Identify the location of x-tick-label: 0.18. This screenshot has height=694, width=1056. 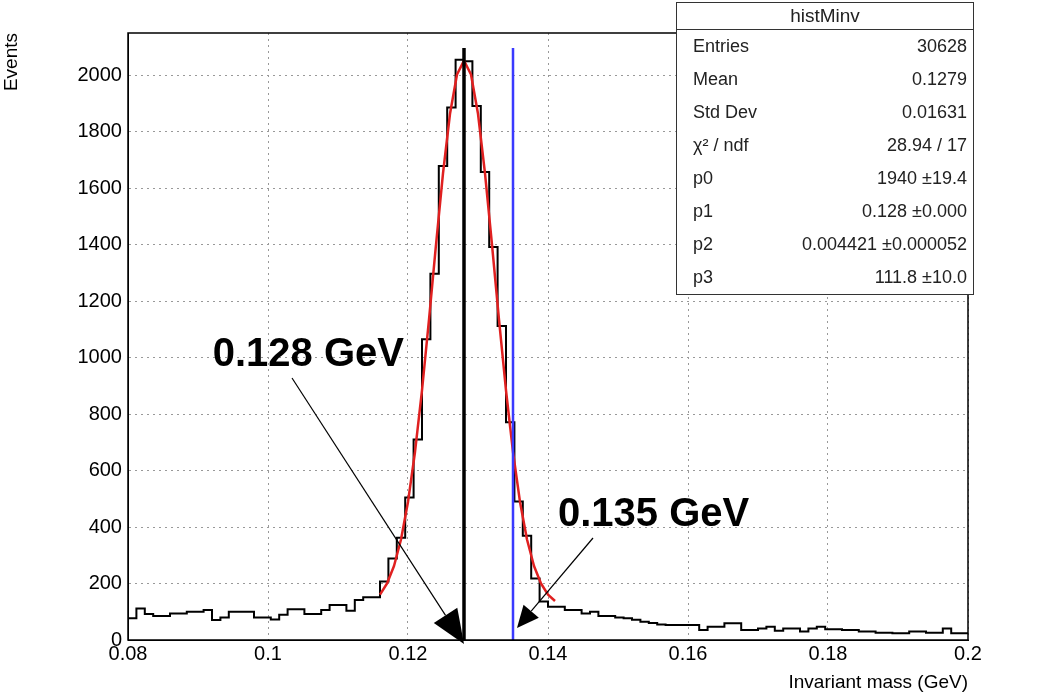
(828, 652).